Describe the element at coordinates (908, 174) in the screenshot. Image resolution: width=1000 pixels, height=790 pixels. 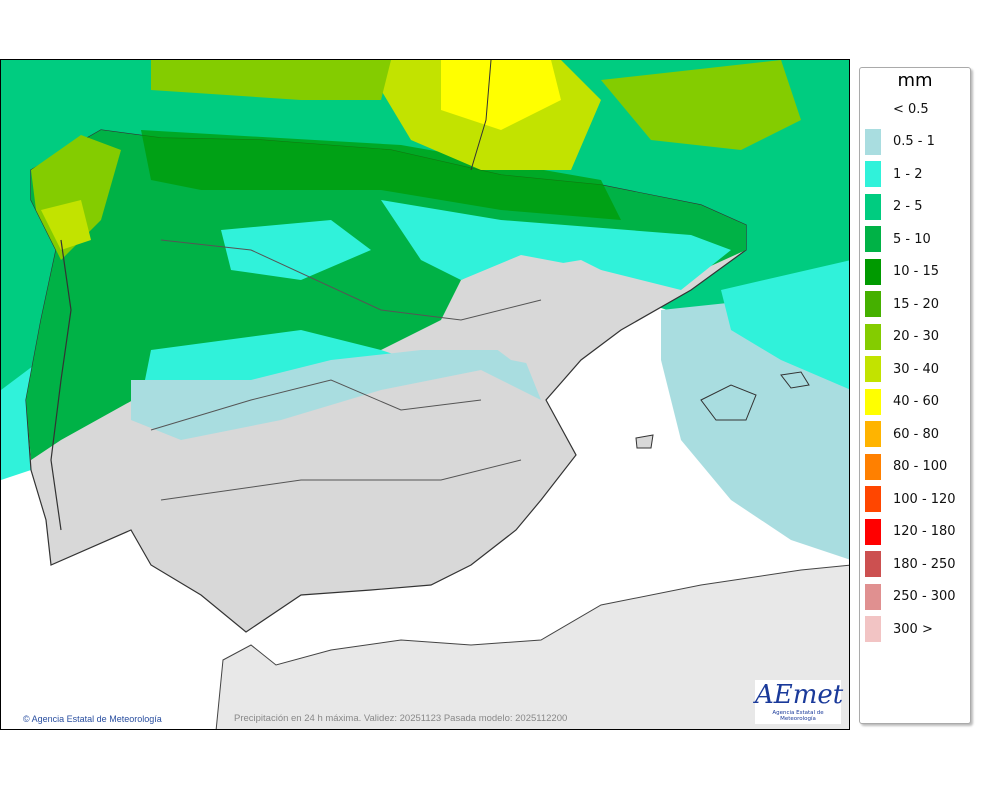
I see `legend-label: 1 - 2` at that location.